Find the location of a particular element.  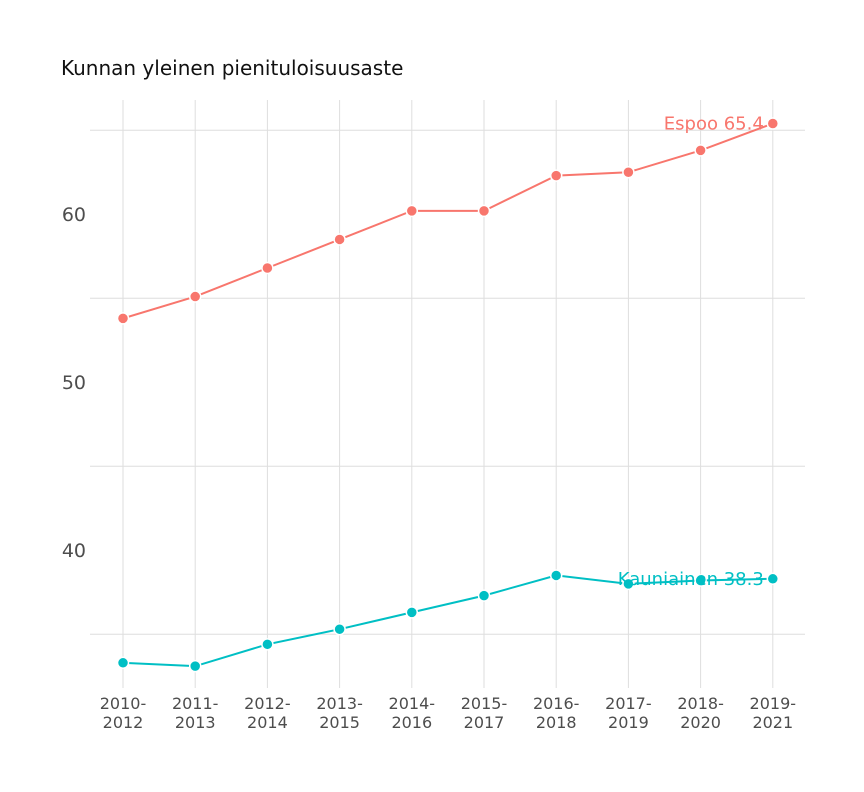

y-tick-labels: 40 50 60 is located at coordinates (74, 383).